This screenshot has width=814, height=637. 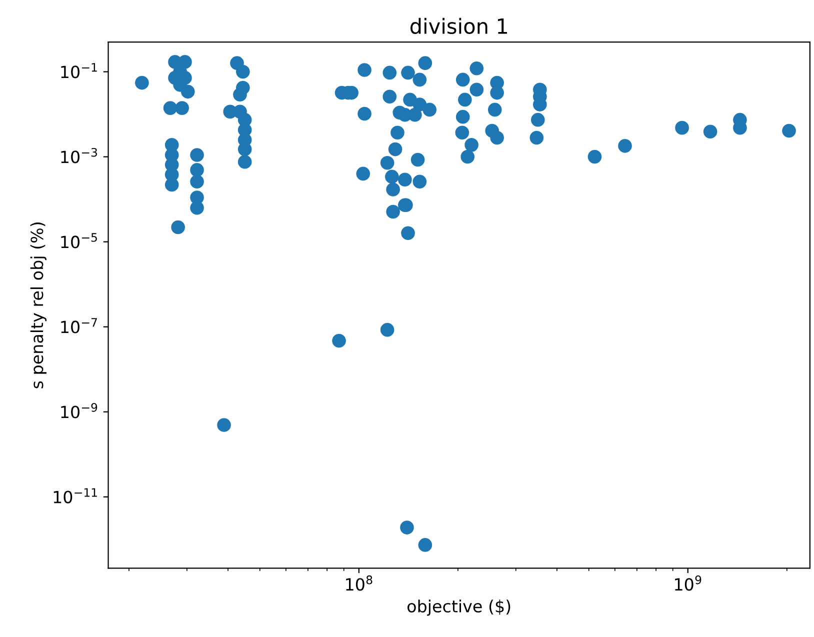 I want to click on y-tick-label: 10$^{−3}$, so click(x=79, y=156).